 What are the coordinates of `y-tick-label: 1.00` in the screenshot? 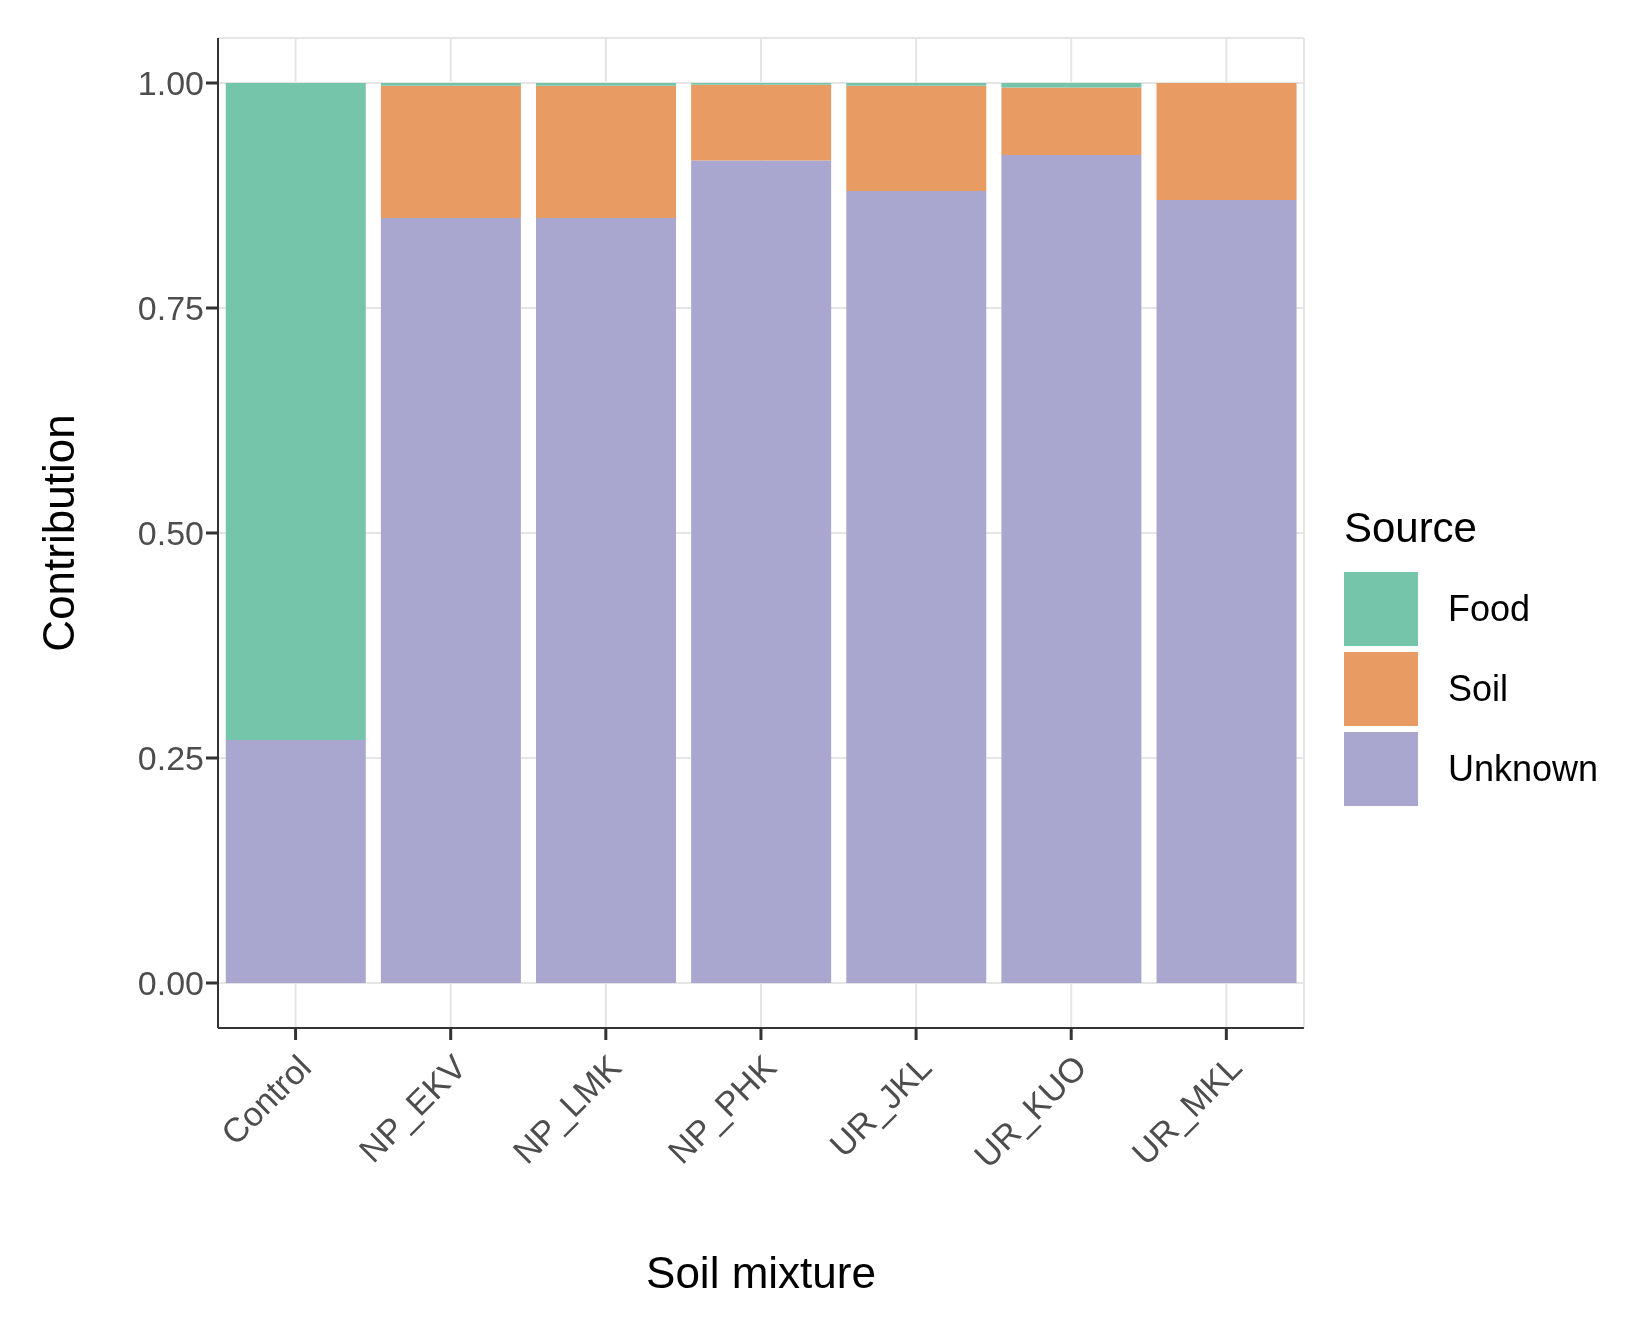 It's located at (170, 83).